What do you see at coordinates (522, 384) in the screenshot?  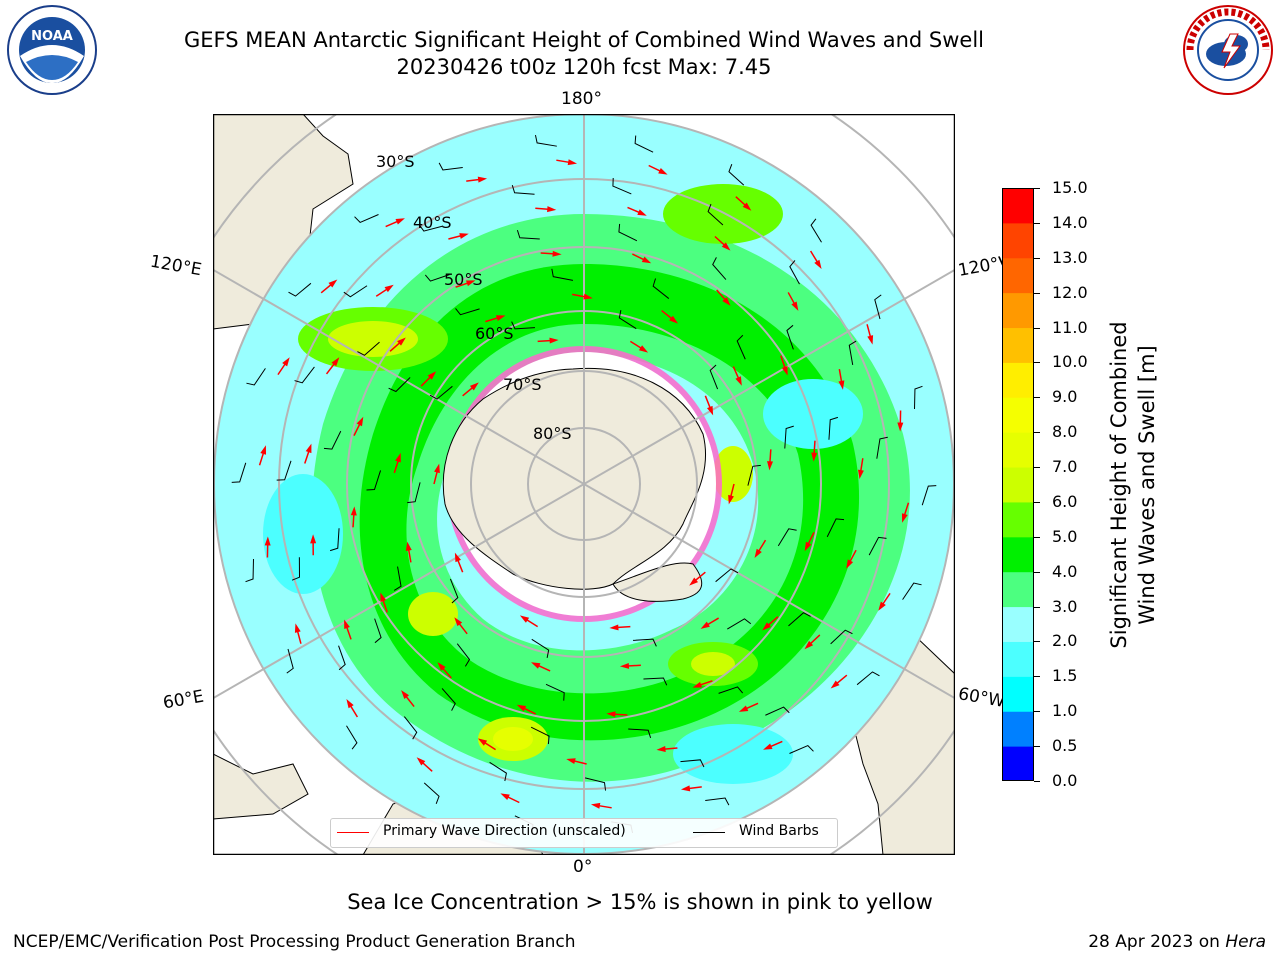 I see `lat-label-70s: 70°S` at bounding box center [522, 384].